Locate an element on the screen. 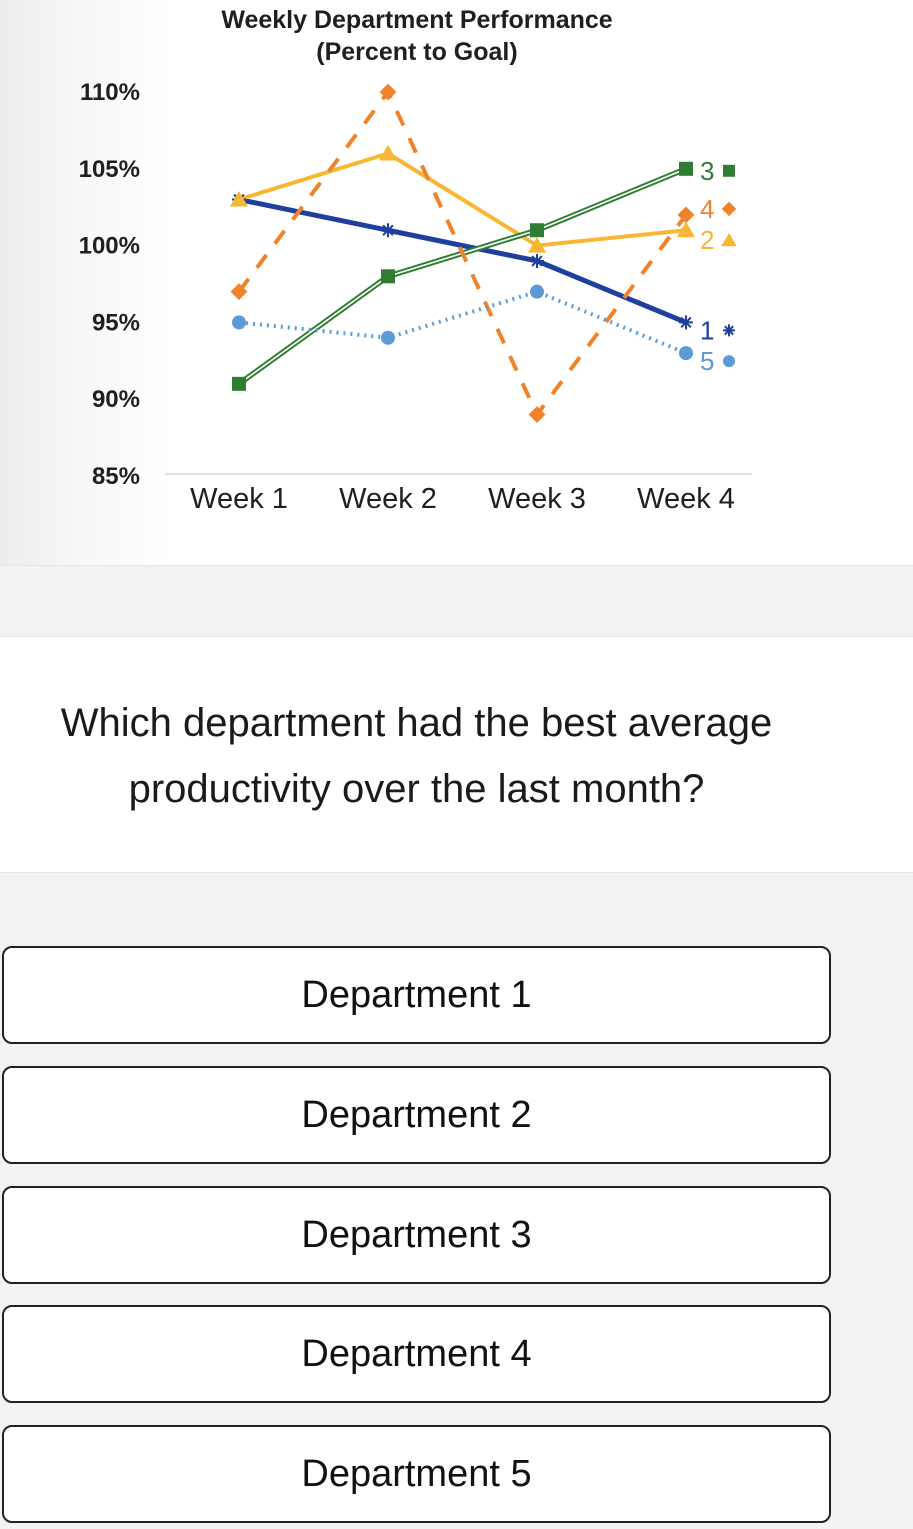  option-label: Department 1 is located at coordinates (416, 994).